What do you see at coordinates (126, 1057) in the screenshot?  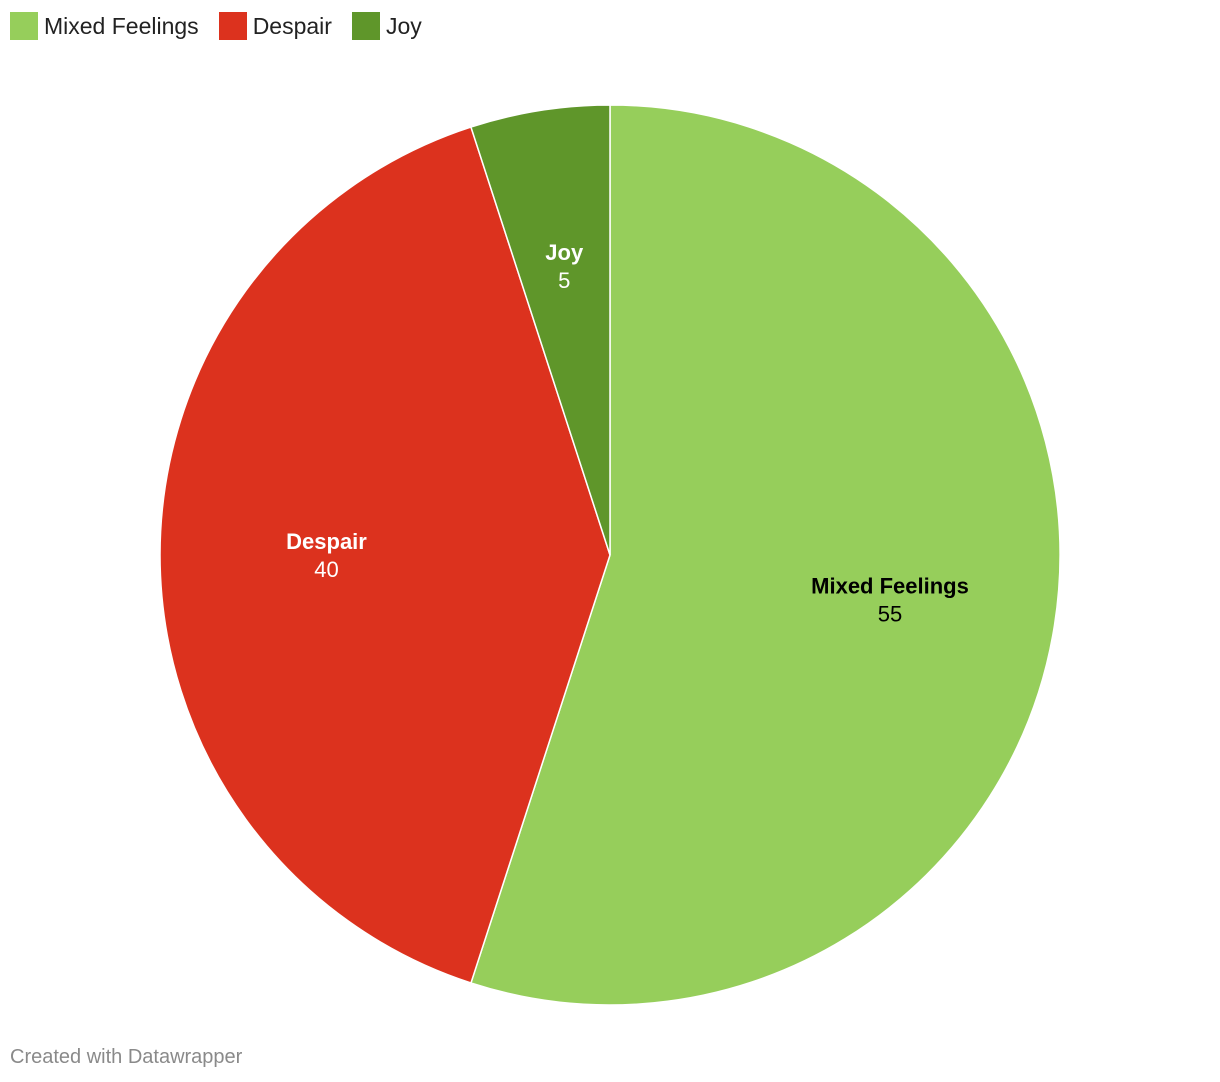 I see `footer-credit: Created with Datawrapper` at bounding box center [126, 1057].